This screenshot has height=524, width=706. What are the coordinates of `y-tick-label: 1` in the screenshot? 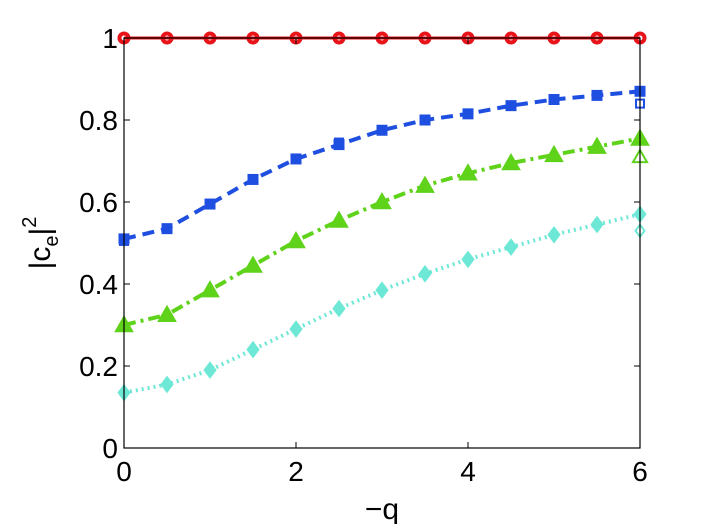 It's located at (110, 38).